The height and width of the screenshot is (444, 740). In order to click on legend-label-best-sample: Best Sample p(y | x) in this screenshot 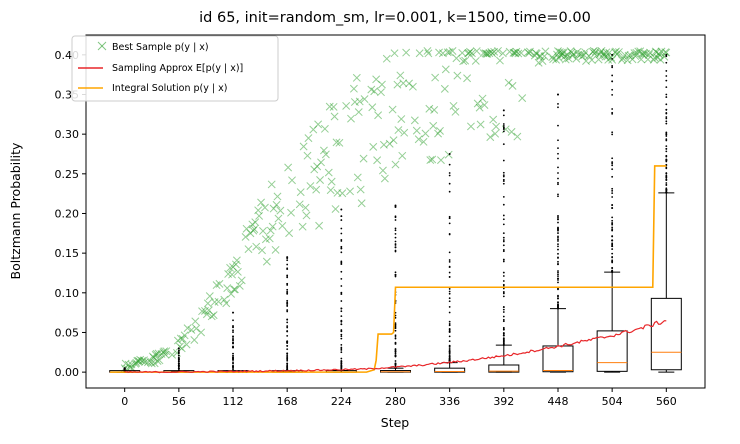, I will do `click(160, 47)`.